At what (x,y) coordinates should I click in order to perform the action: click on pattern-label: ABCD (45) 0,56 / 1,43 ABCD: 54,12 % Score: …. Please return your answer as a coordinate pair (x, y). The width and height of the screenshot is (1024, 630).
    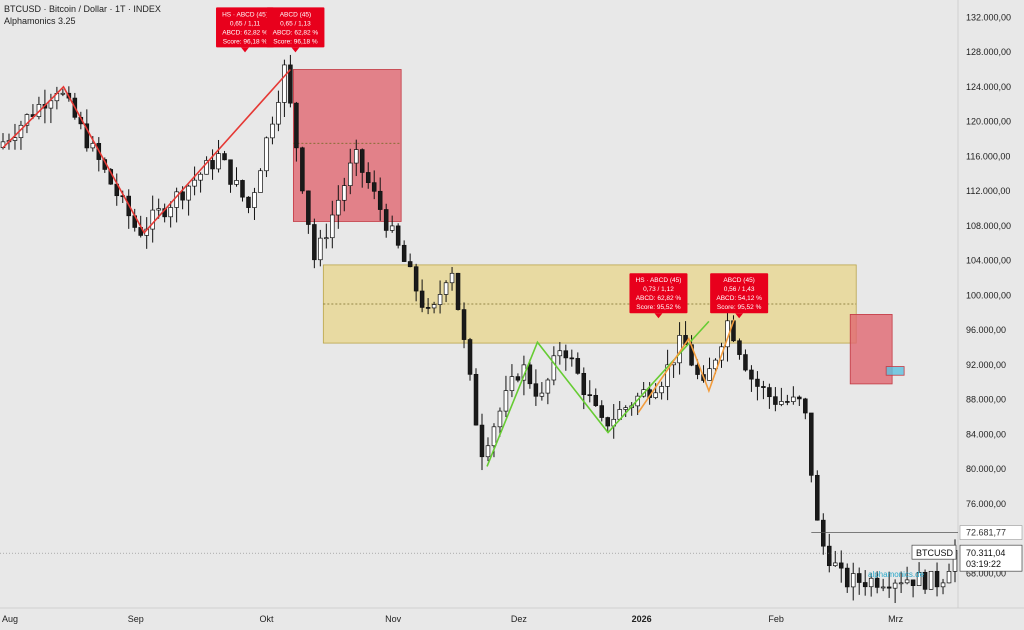
    Looking at the image, I should click on (739, 296).